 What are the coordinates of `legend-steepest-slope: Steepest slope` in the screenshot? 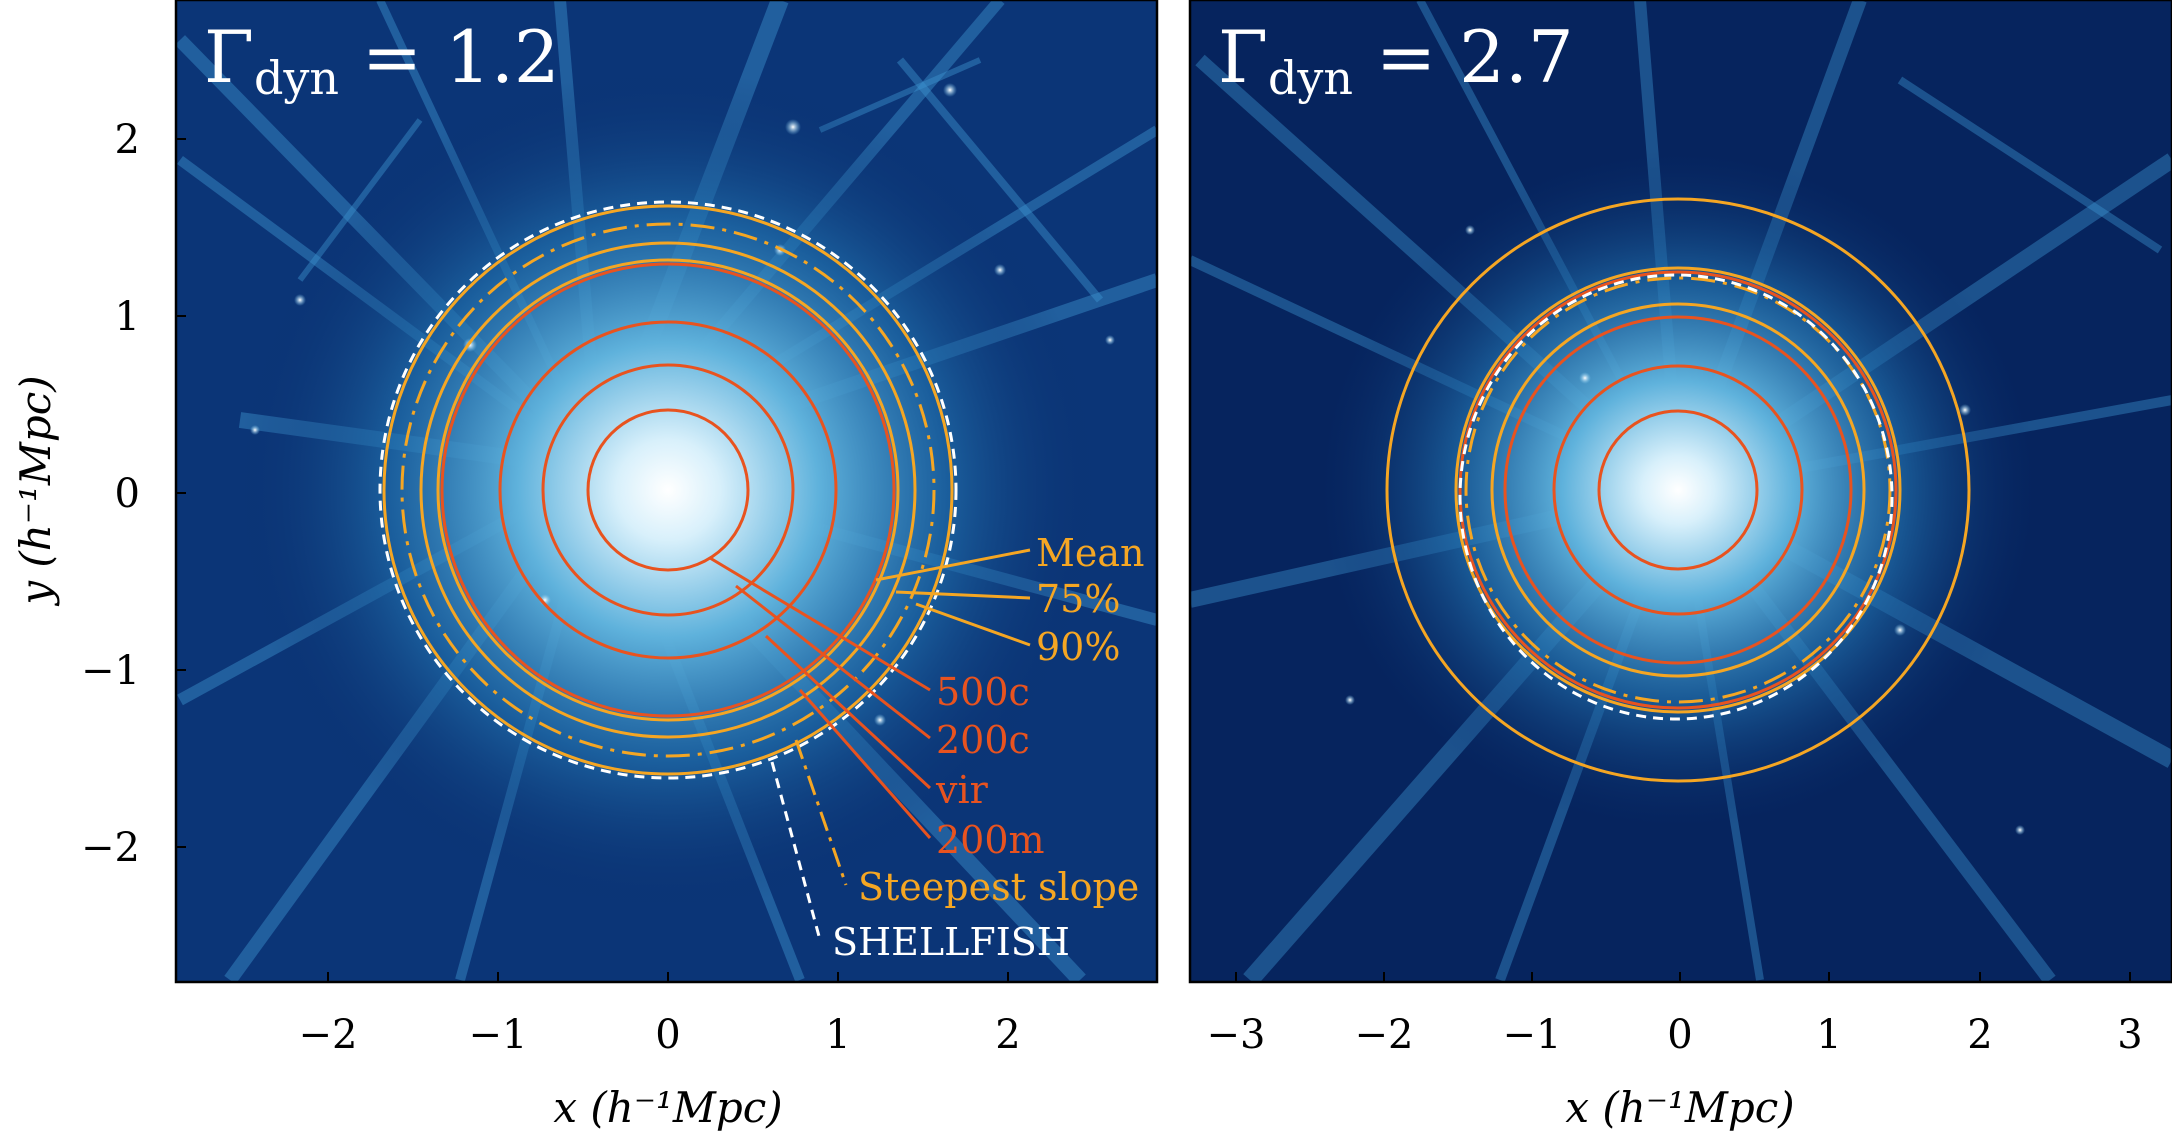 It's located at (998, 887).